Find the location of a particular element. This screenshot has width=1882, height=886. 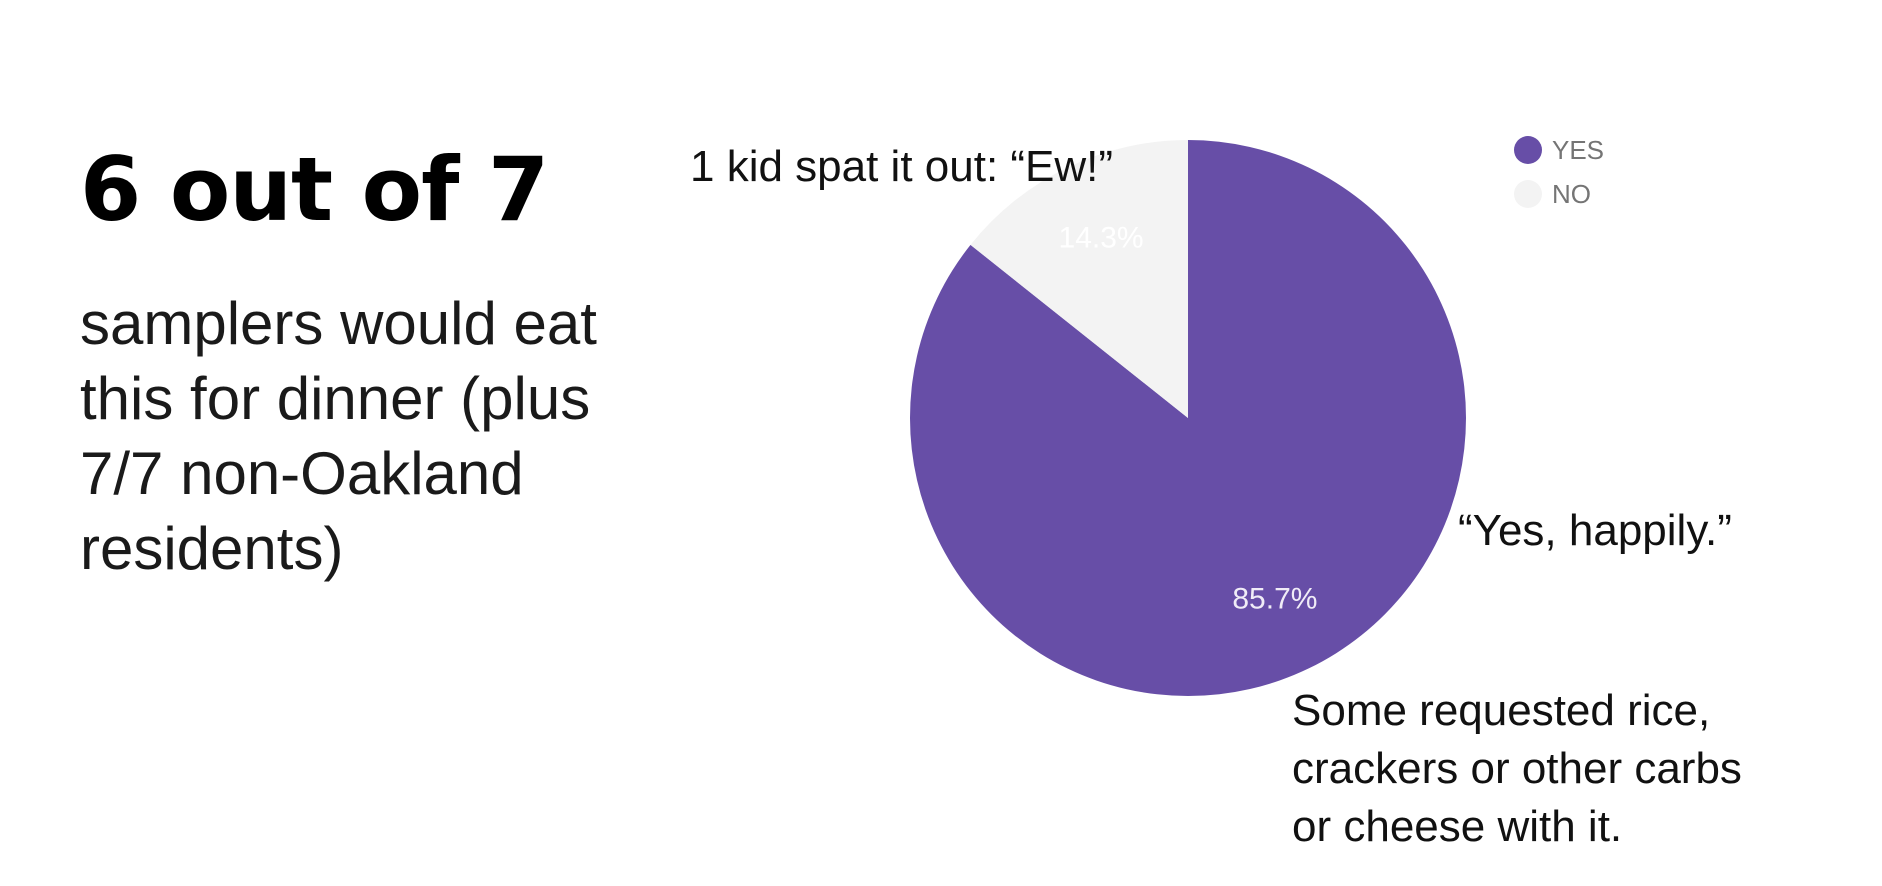

annotation-rice-line: or cheese with it. is located at coordinates (1457, 826).